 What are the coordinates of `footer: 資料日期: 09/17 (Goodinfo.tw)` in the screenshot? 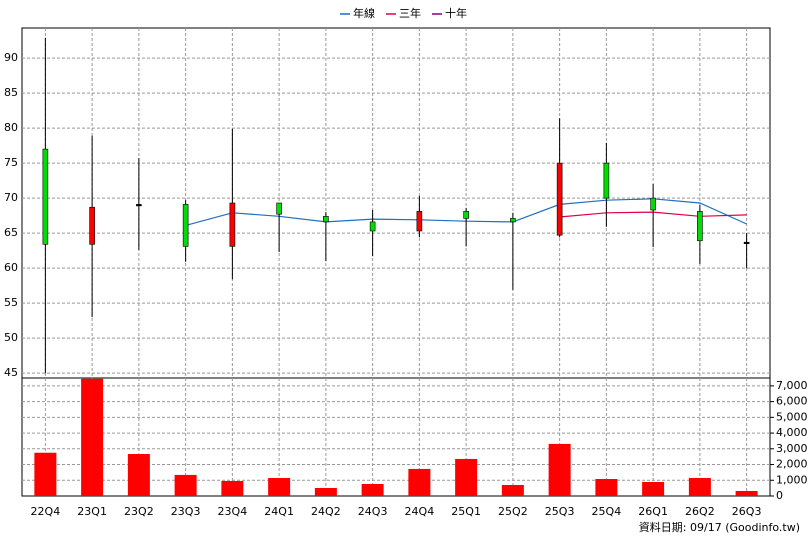 It's located at (719, 527).